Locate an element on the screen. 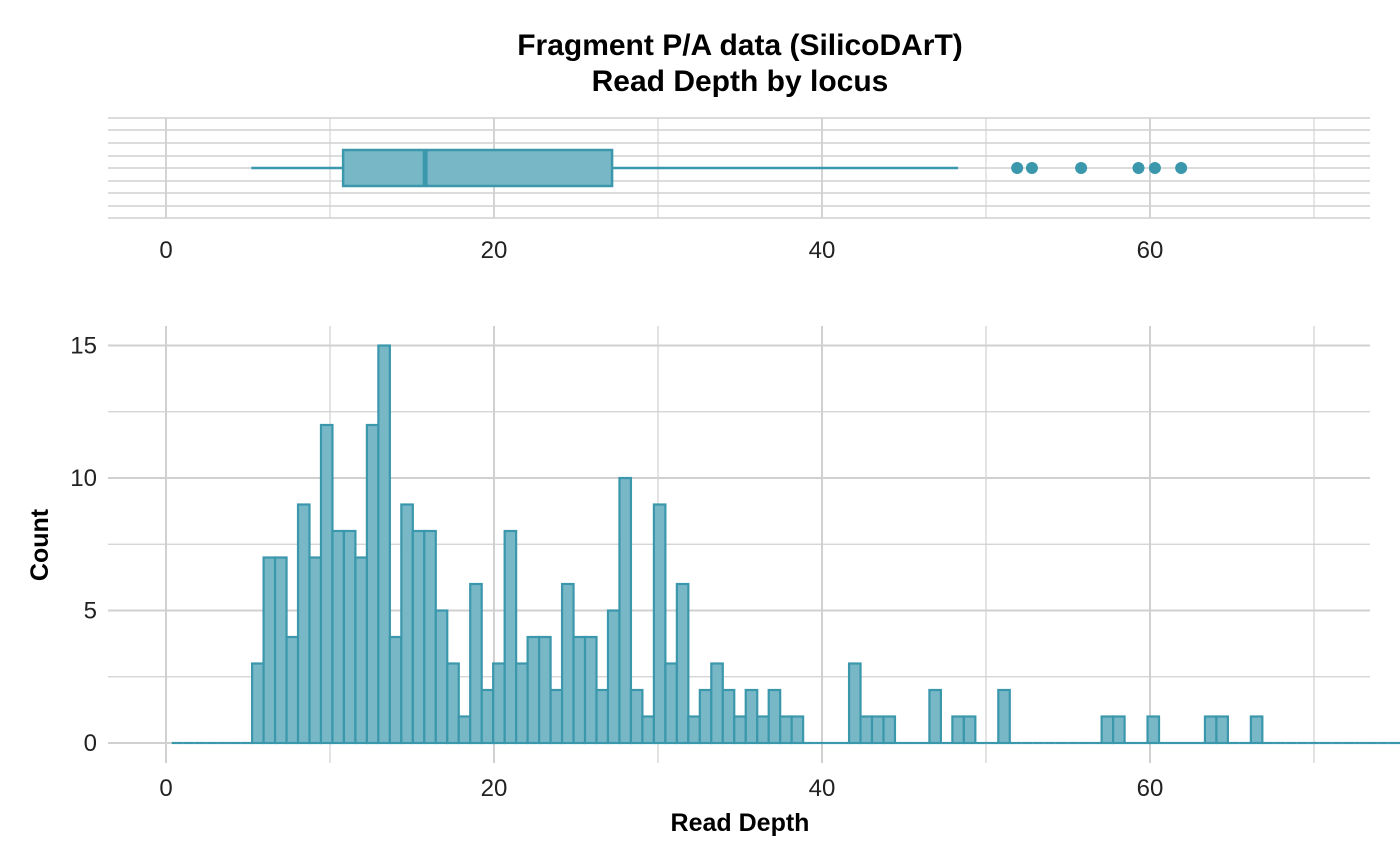  box-x-tick-0: 0 is located at coordinates (165, 250).